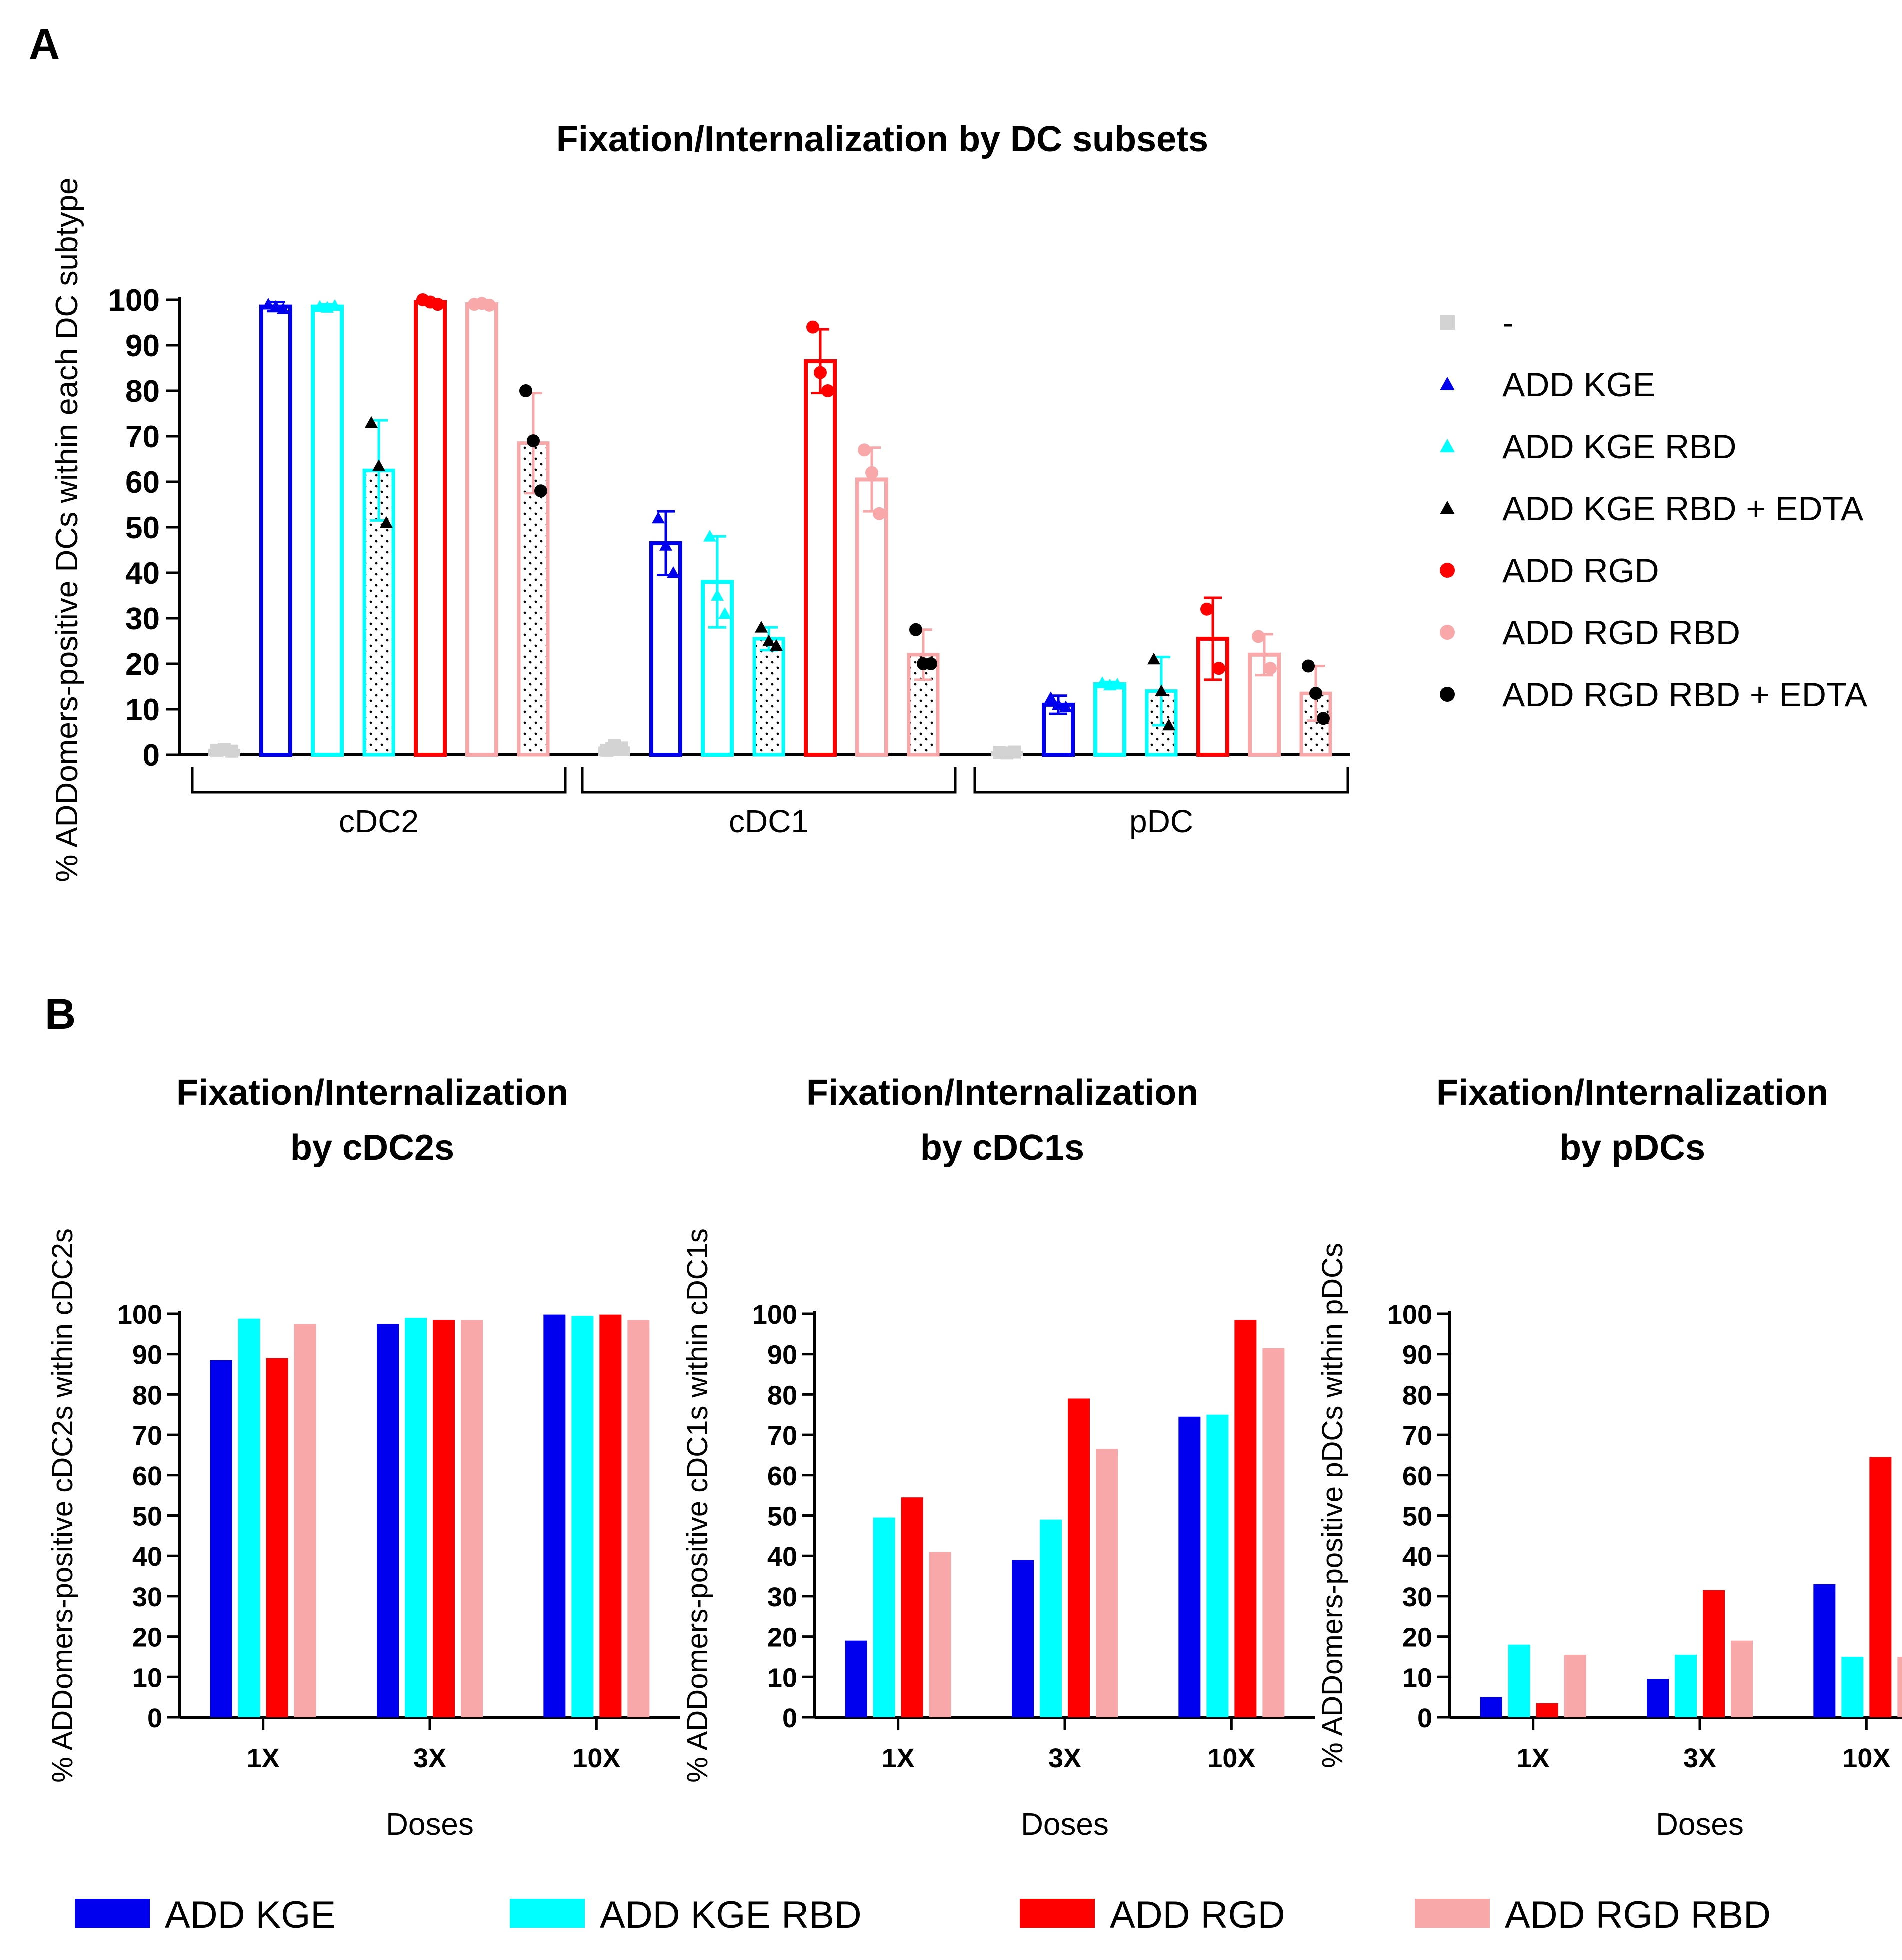 The image size is (1902, 1960). I want to click on y-tick-label: 20, so click(782, 1638).